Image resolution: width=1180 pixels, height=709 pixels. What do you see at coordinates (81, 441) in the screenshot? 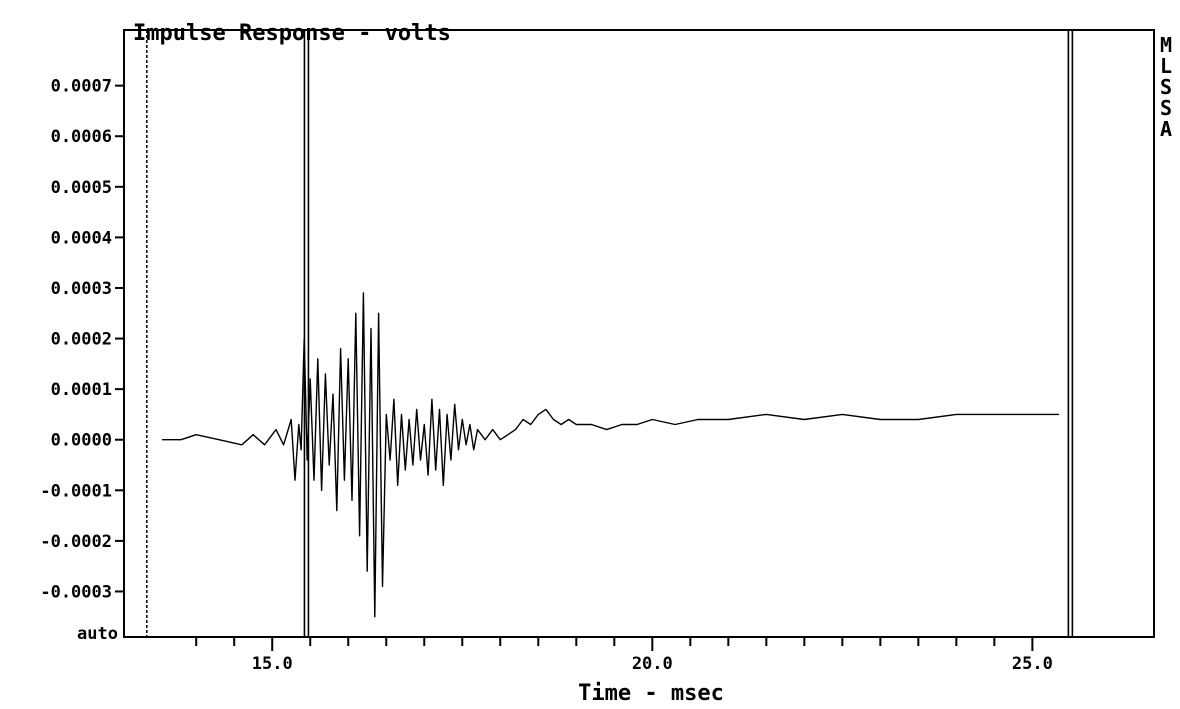
I see `y-tick-label: 0.0000` at bounding box center [81, 441].